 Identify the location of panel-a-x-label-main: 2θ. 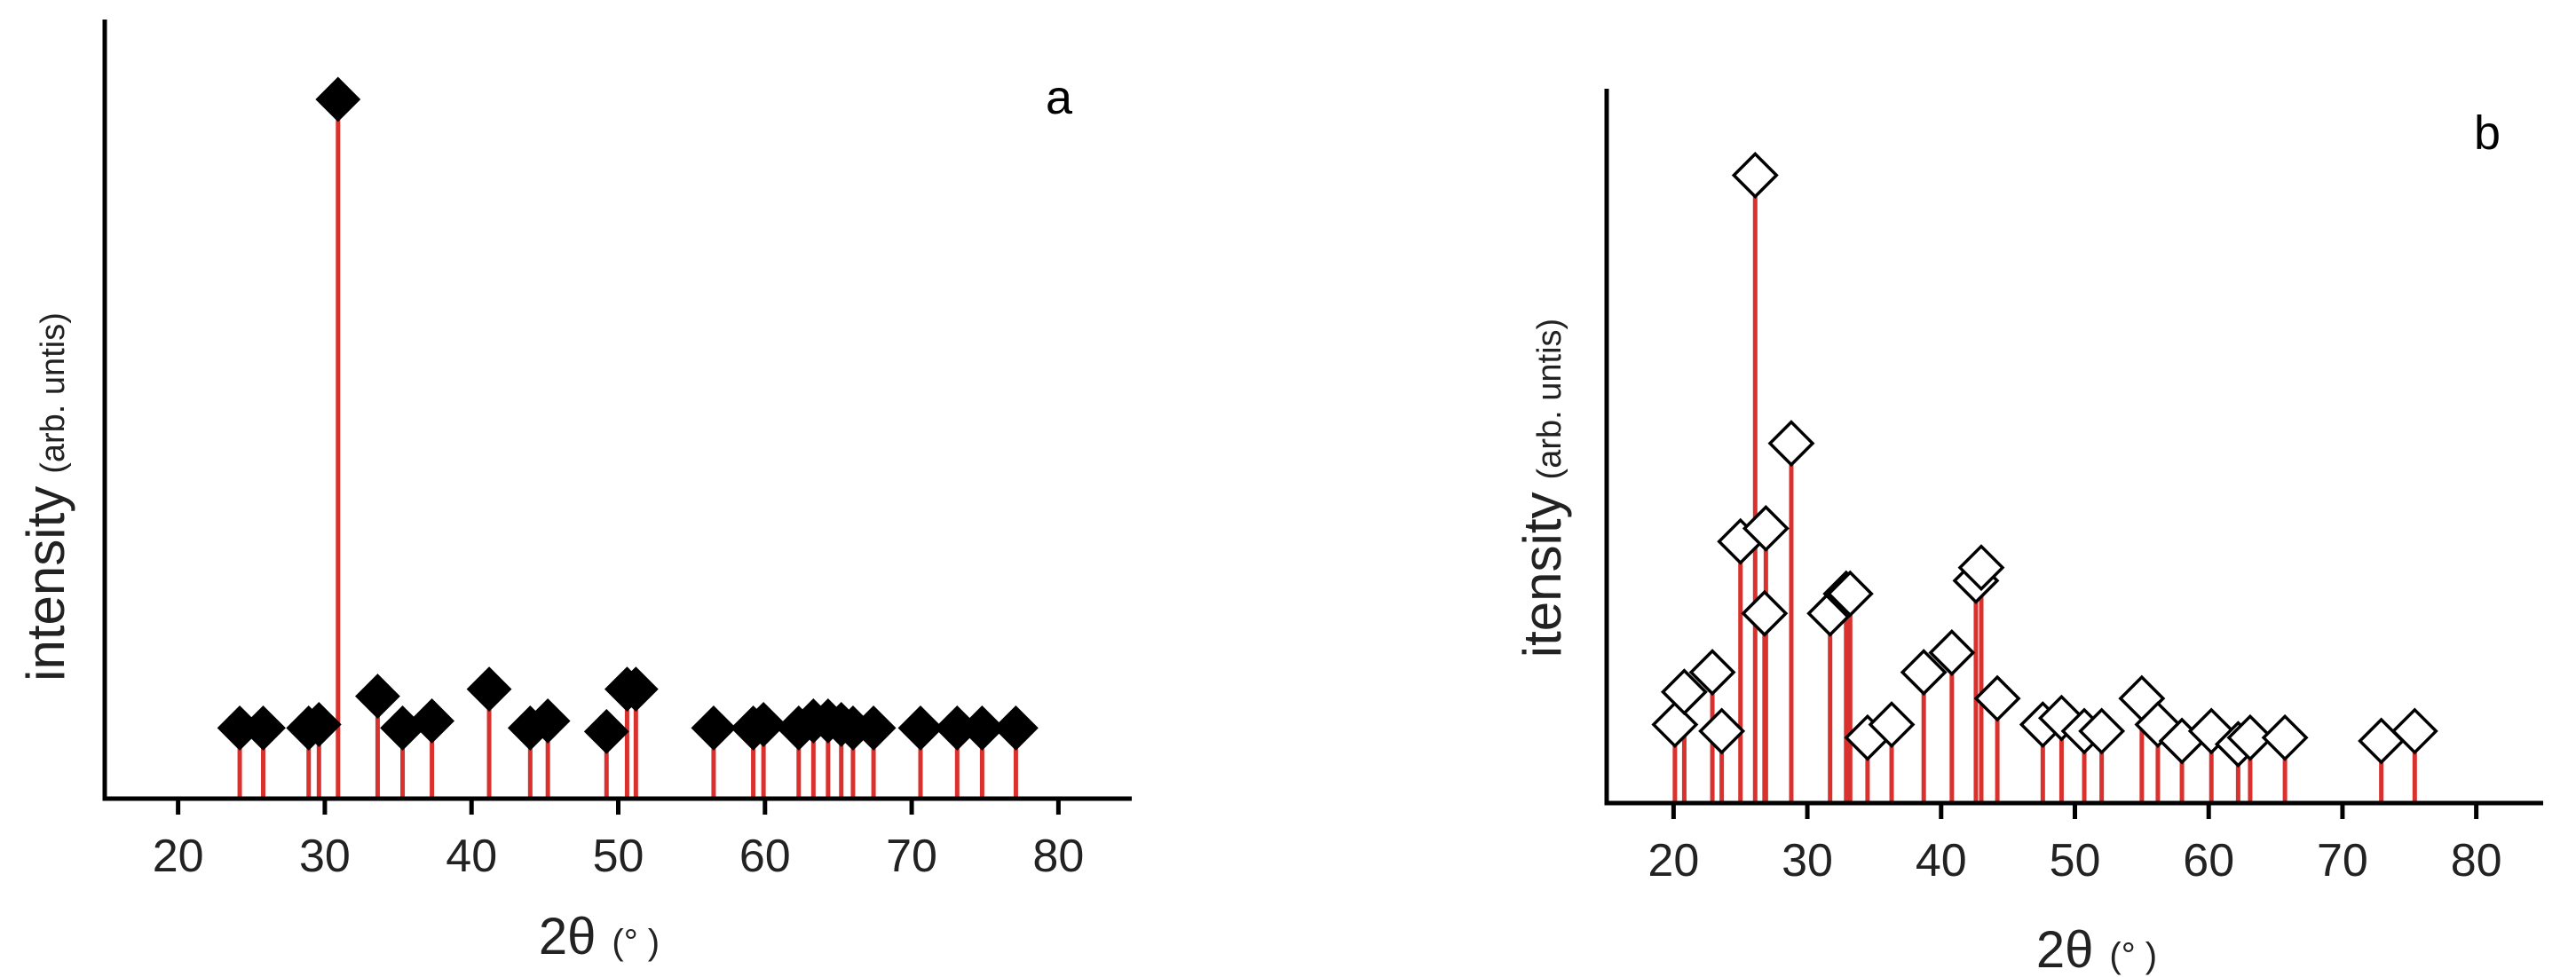
(568, 936).